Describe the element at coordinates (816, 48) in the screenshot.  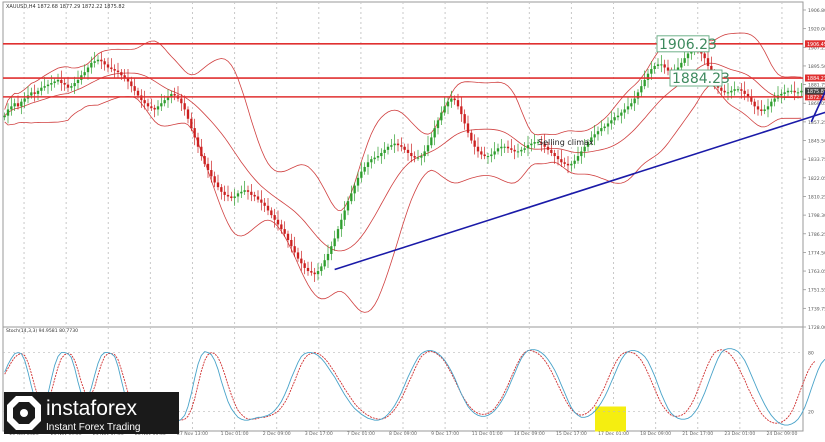
I see `price-tick-label: 1907.25` at that location.